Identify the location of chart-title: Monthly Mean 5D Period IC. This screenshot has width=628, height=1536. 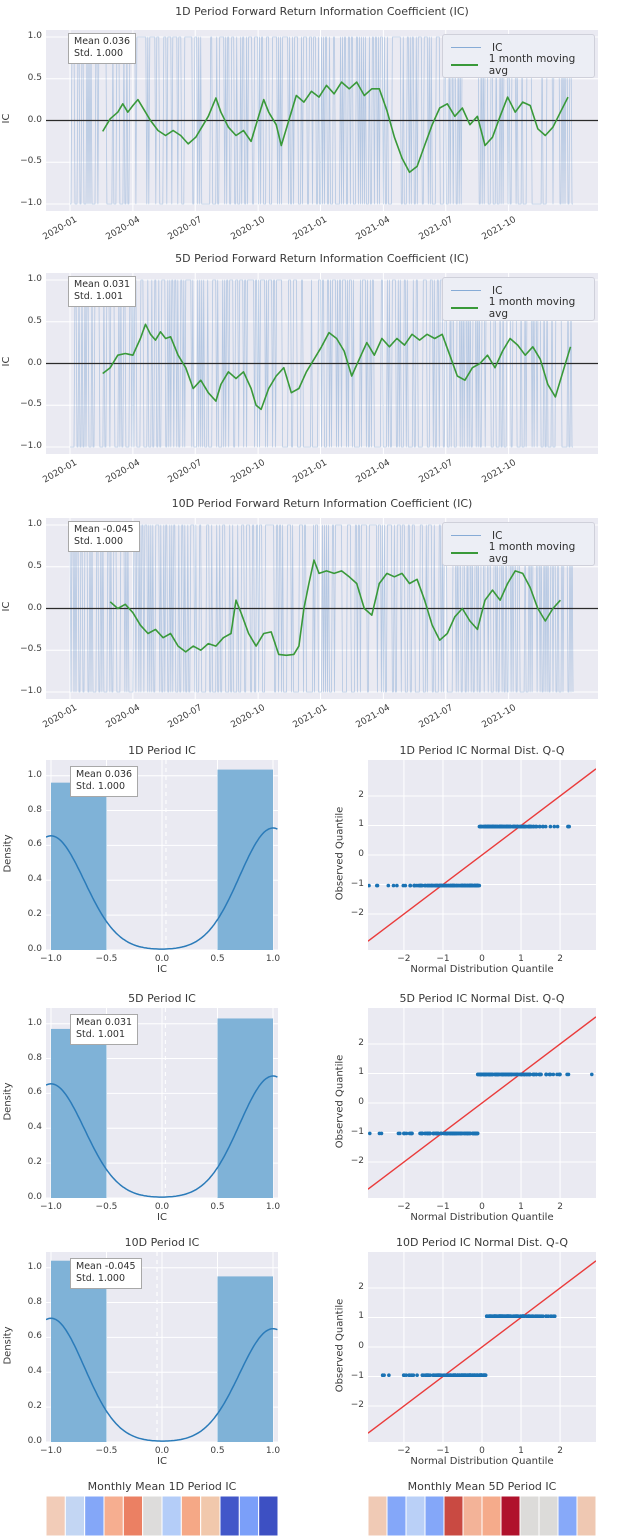
(482, 1486).